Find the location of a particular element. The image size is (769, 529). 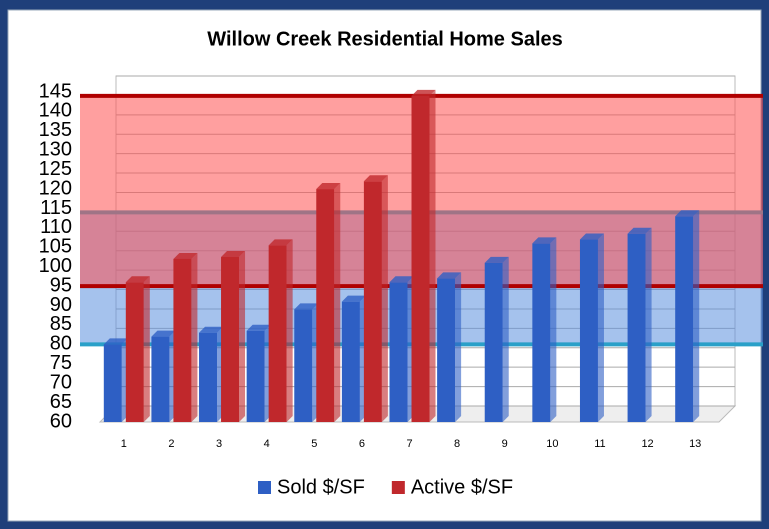

y-tick-label: 105 is located at coordinates (55, 247).